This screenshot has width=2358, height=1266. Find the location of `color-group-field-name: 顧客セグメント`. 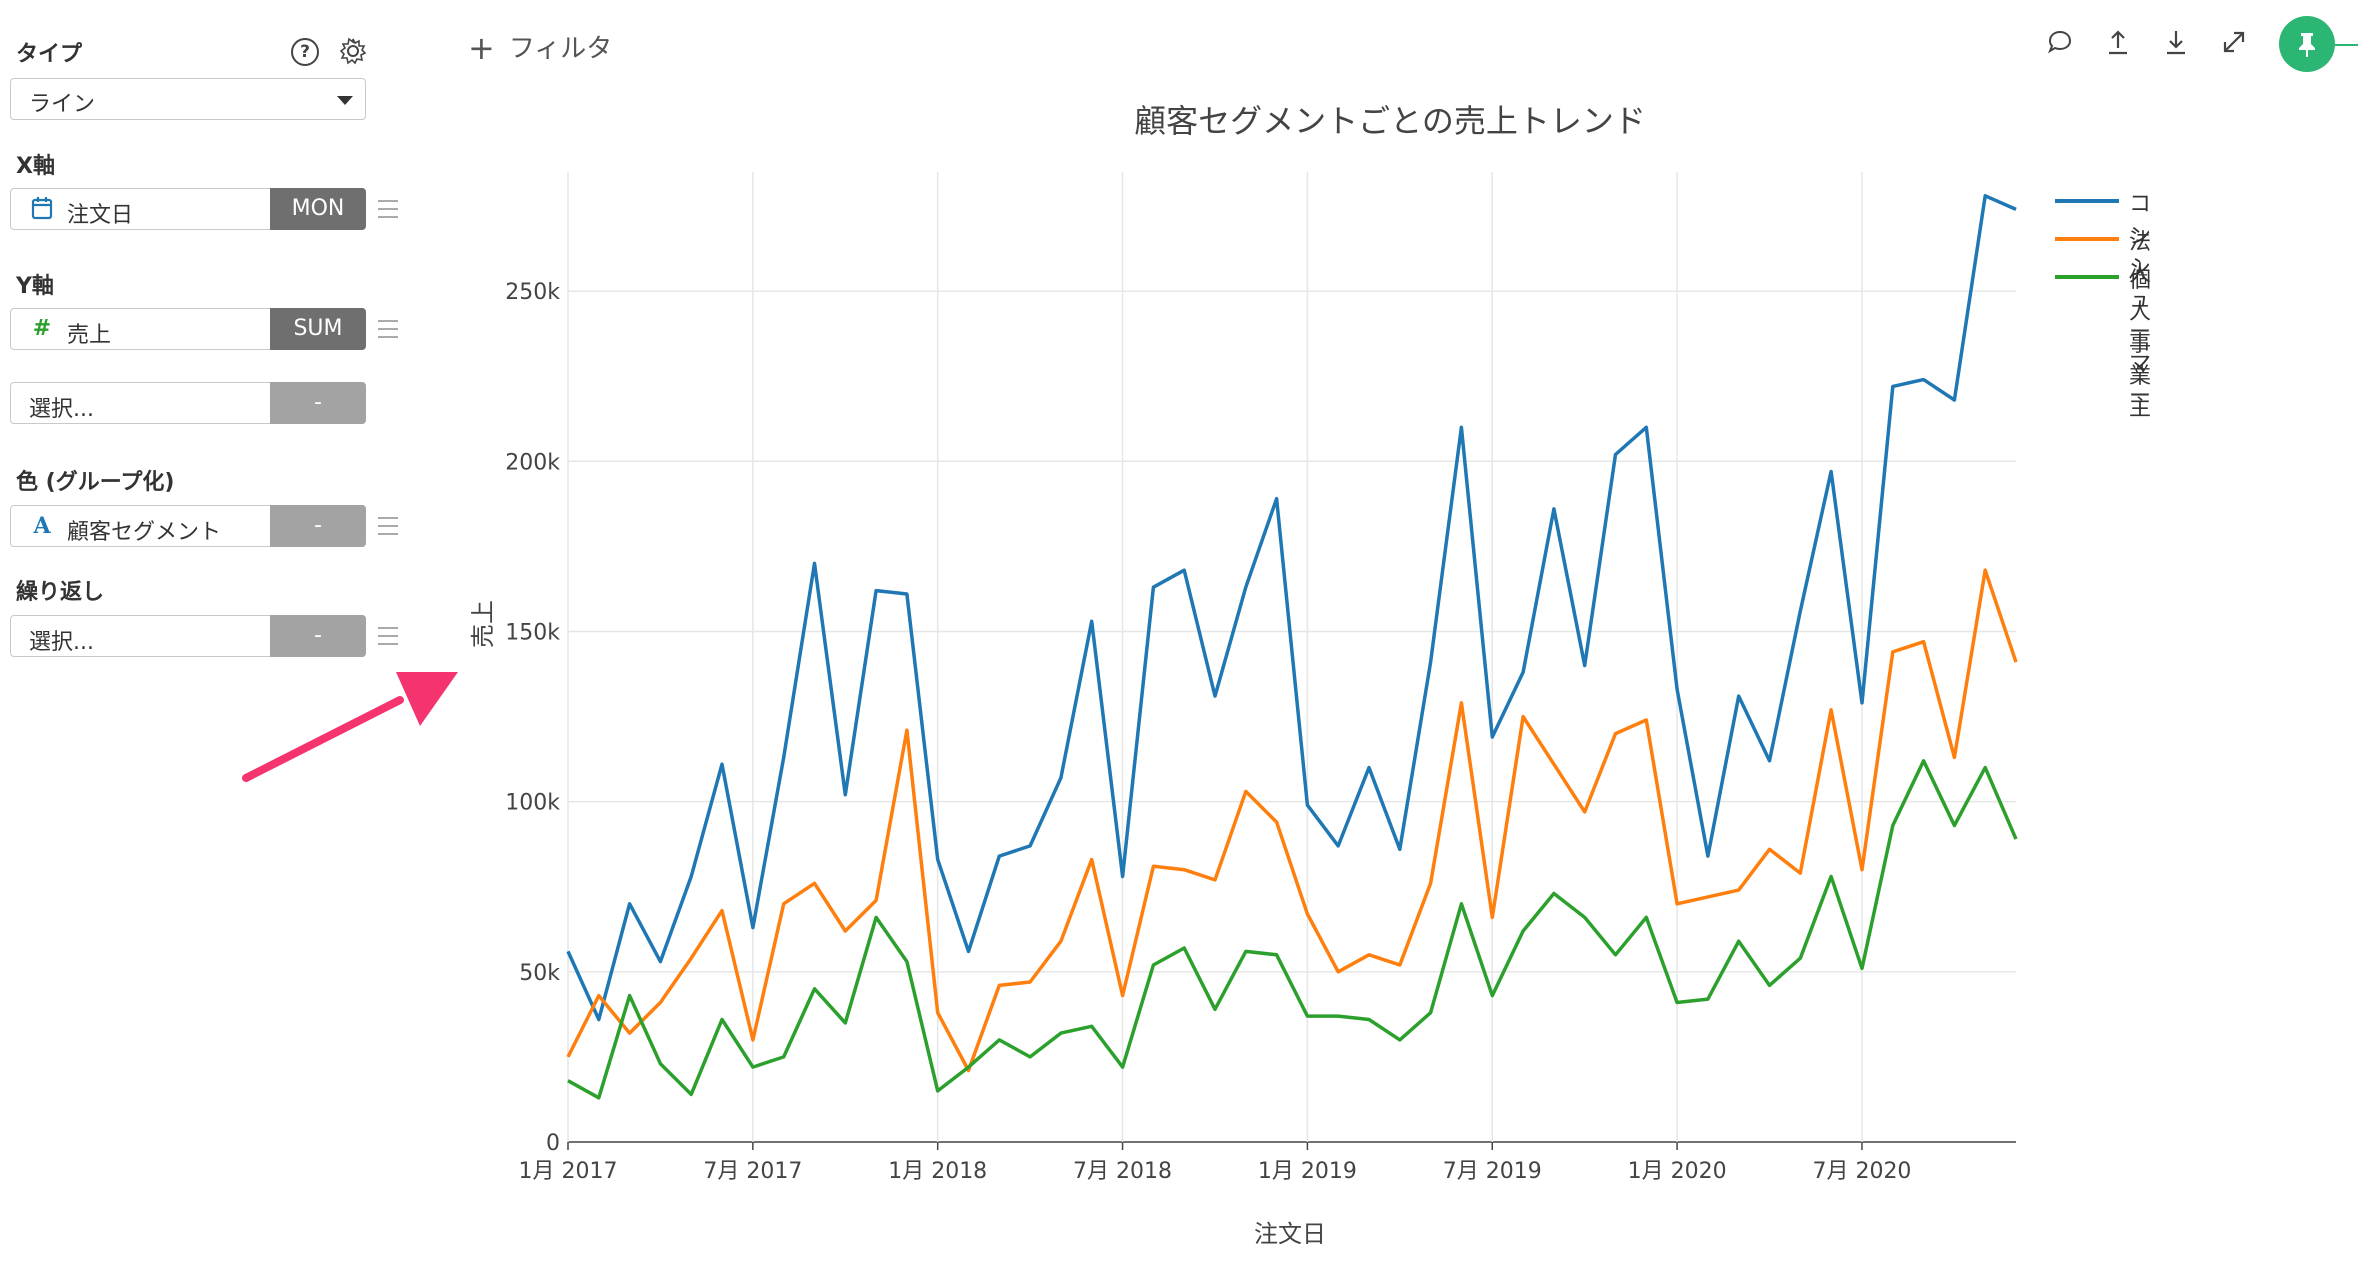

color-group-field-name: 顧客セグメント is located at coordinates (144, 532).